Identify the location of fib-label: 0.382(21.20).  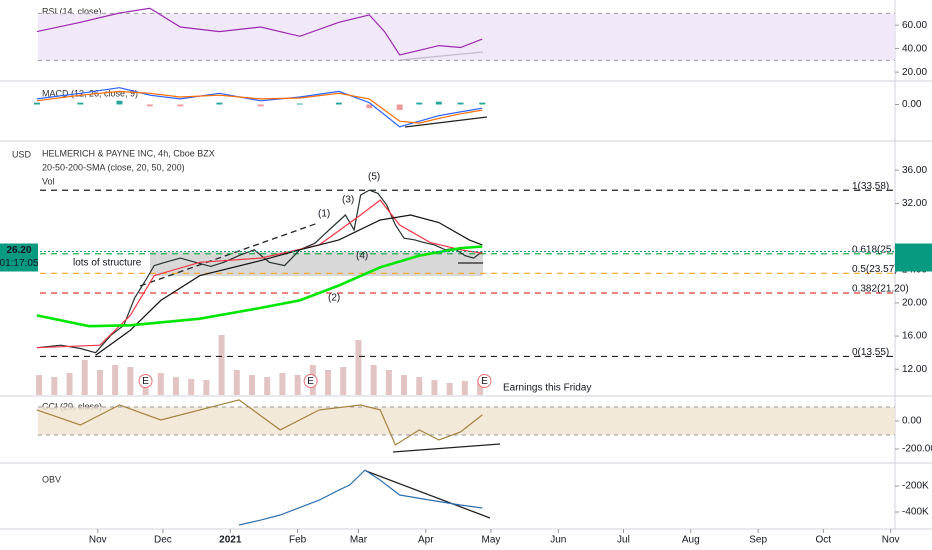
(880, 289).